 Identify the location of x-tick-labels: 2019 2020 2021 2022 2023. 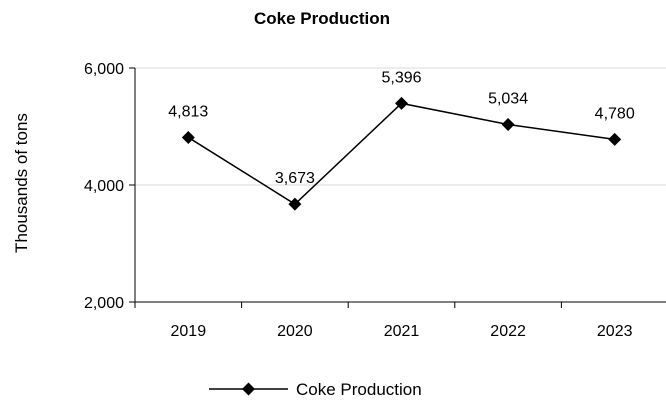
(402, 331).